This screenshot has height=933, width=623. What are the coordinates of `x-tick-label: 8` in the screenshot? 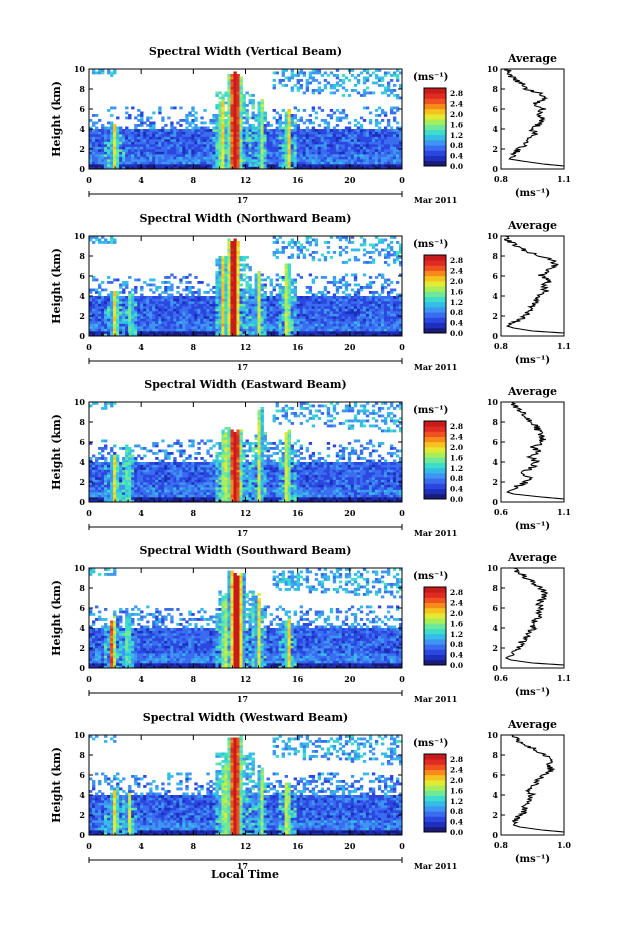 It's located at (194, 180).